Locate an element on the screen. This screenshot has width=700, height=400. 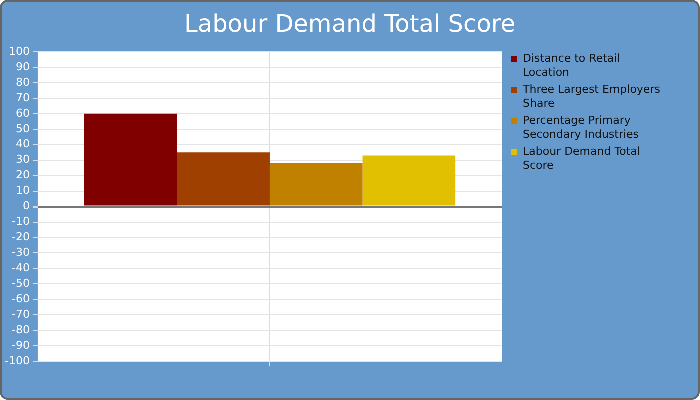
y-tick-label: -20 is located at coordinates (21, 237).